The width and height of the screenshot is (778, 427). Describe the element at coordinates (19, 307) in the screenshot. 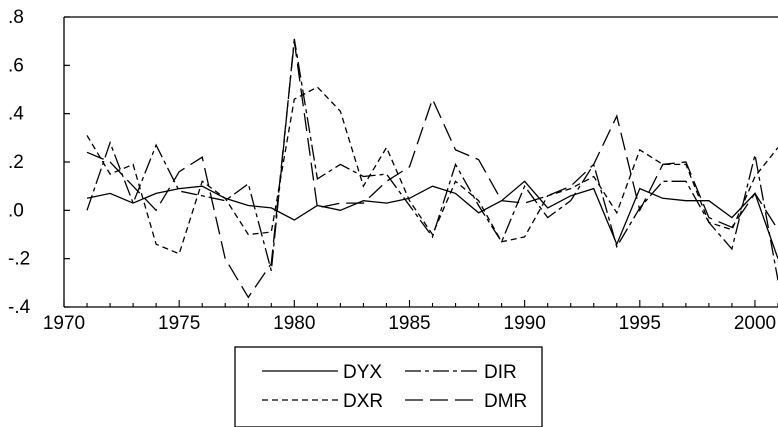

I see `y-tick-label: -.4` at that location.